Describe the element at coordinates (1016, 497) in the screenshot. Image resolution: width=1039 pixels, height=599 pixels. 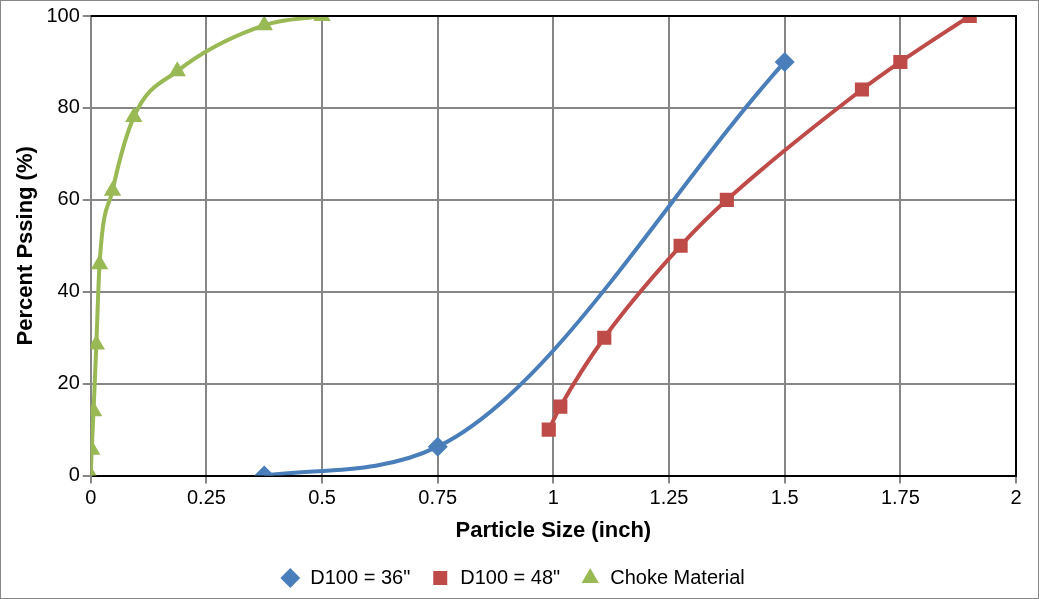
I see `x-tick-label: 2` at that location.